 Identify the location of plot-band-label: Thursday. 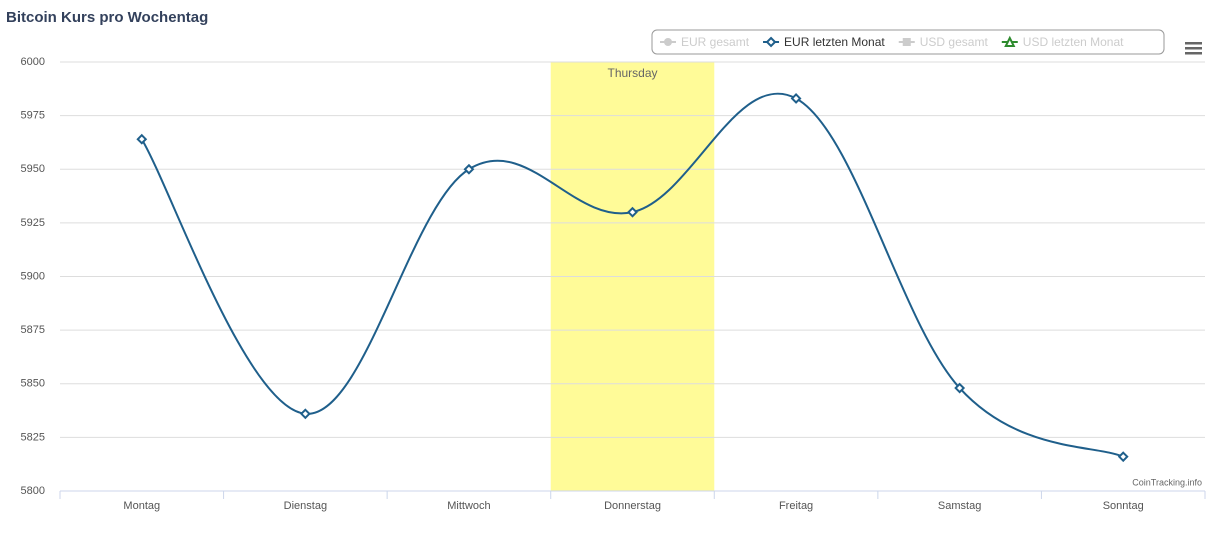
(632, 73).